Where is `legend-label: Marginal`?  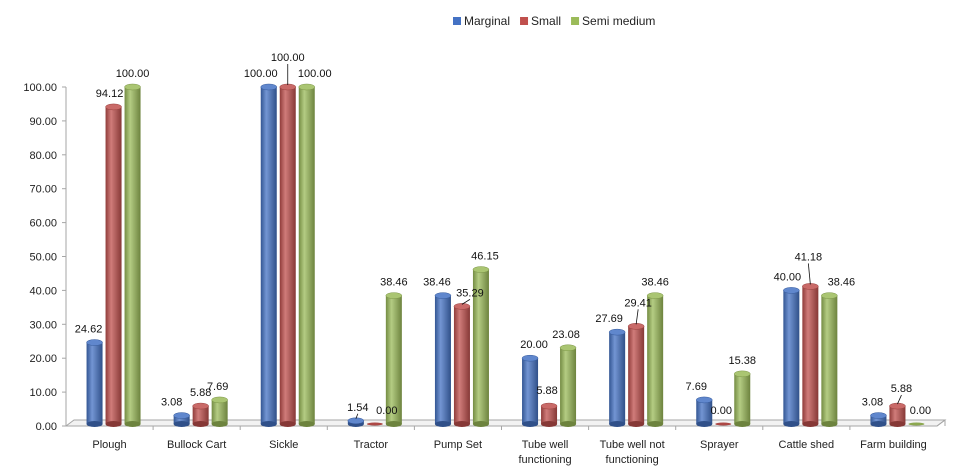
legend-label: Marginal is located at coordinates (487, 21).